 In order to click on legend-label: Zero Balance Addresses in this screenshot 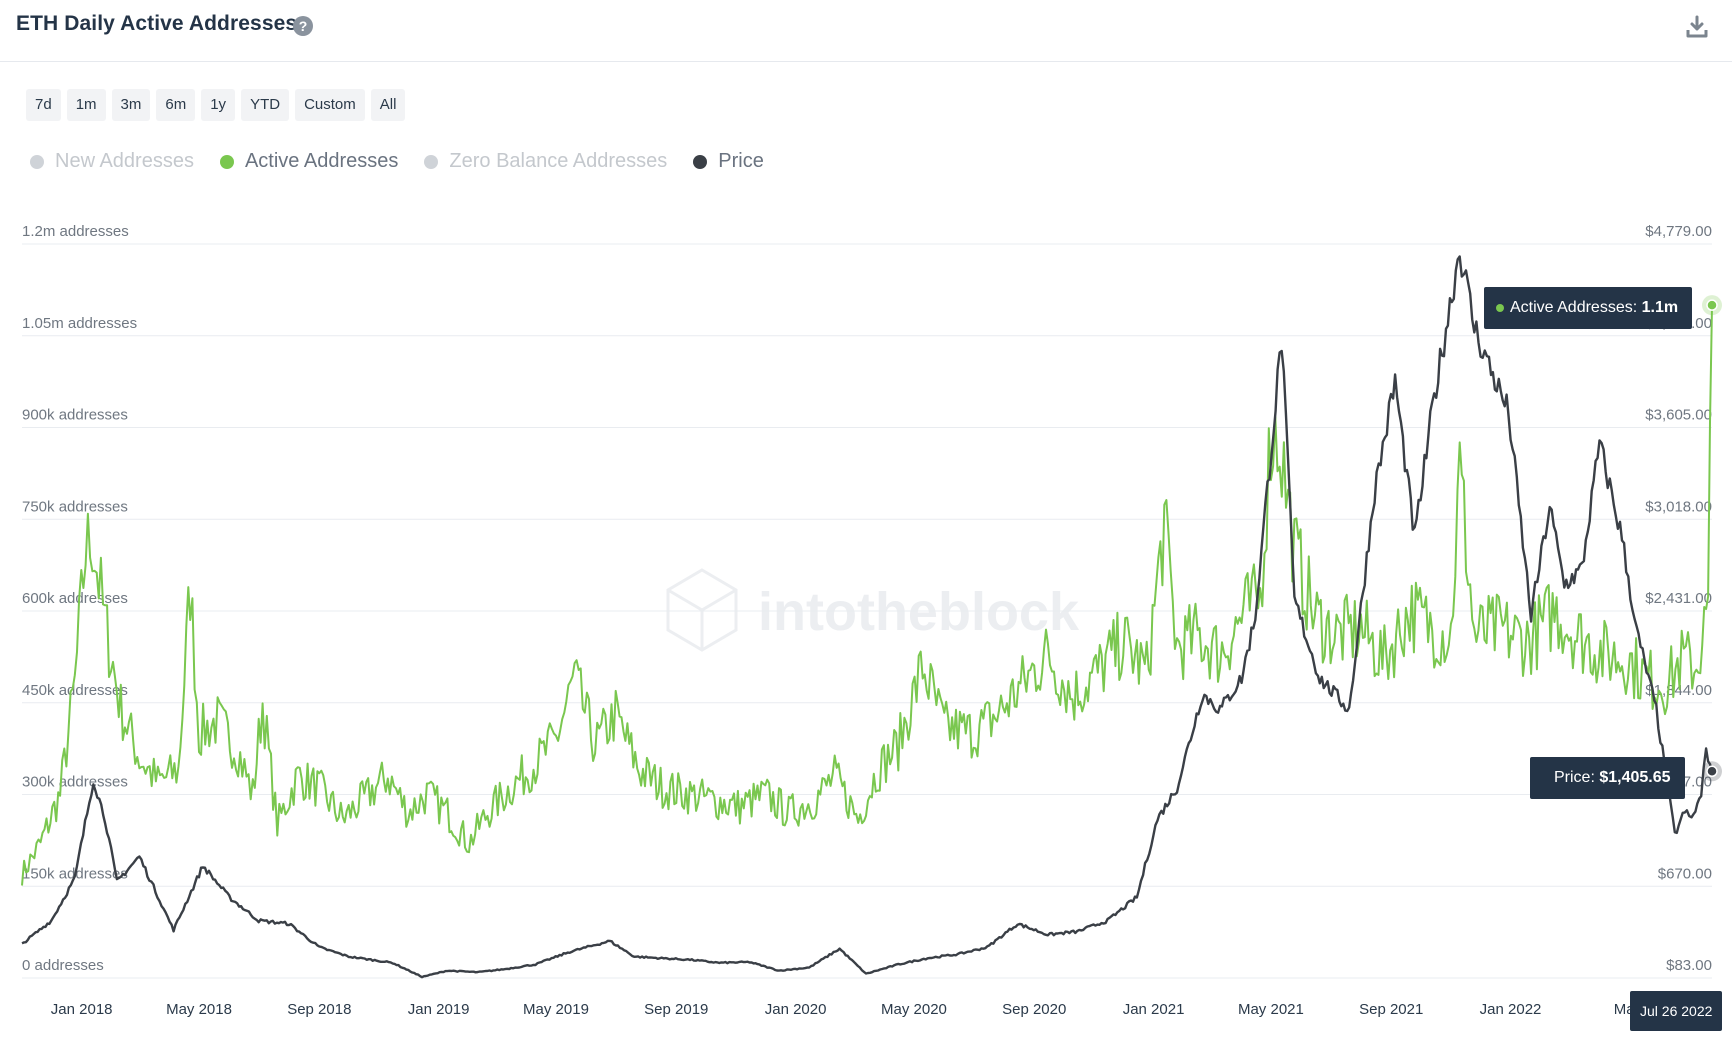, I will do `click(558, 161)`.